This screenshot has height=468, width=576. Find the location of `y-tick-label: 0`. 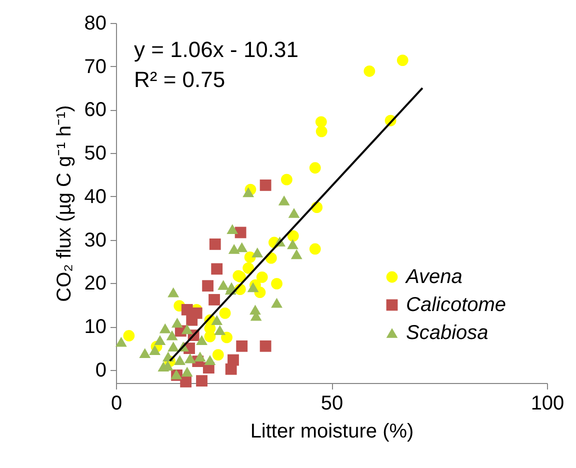

y-tick-label: 0 is located at coordinates (100, 370).